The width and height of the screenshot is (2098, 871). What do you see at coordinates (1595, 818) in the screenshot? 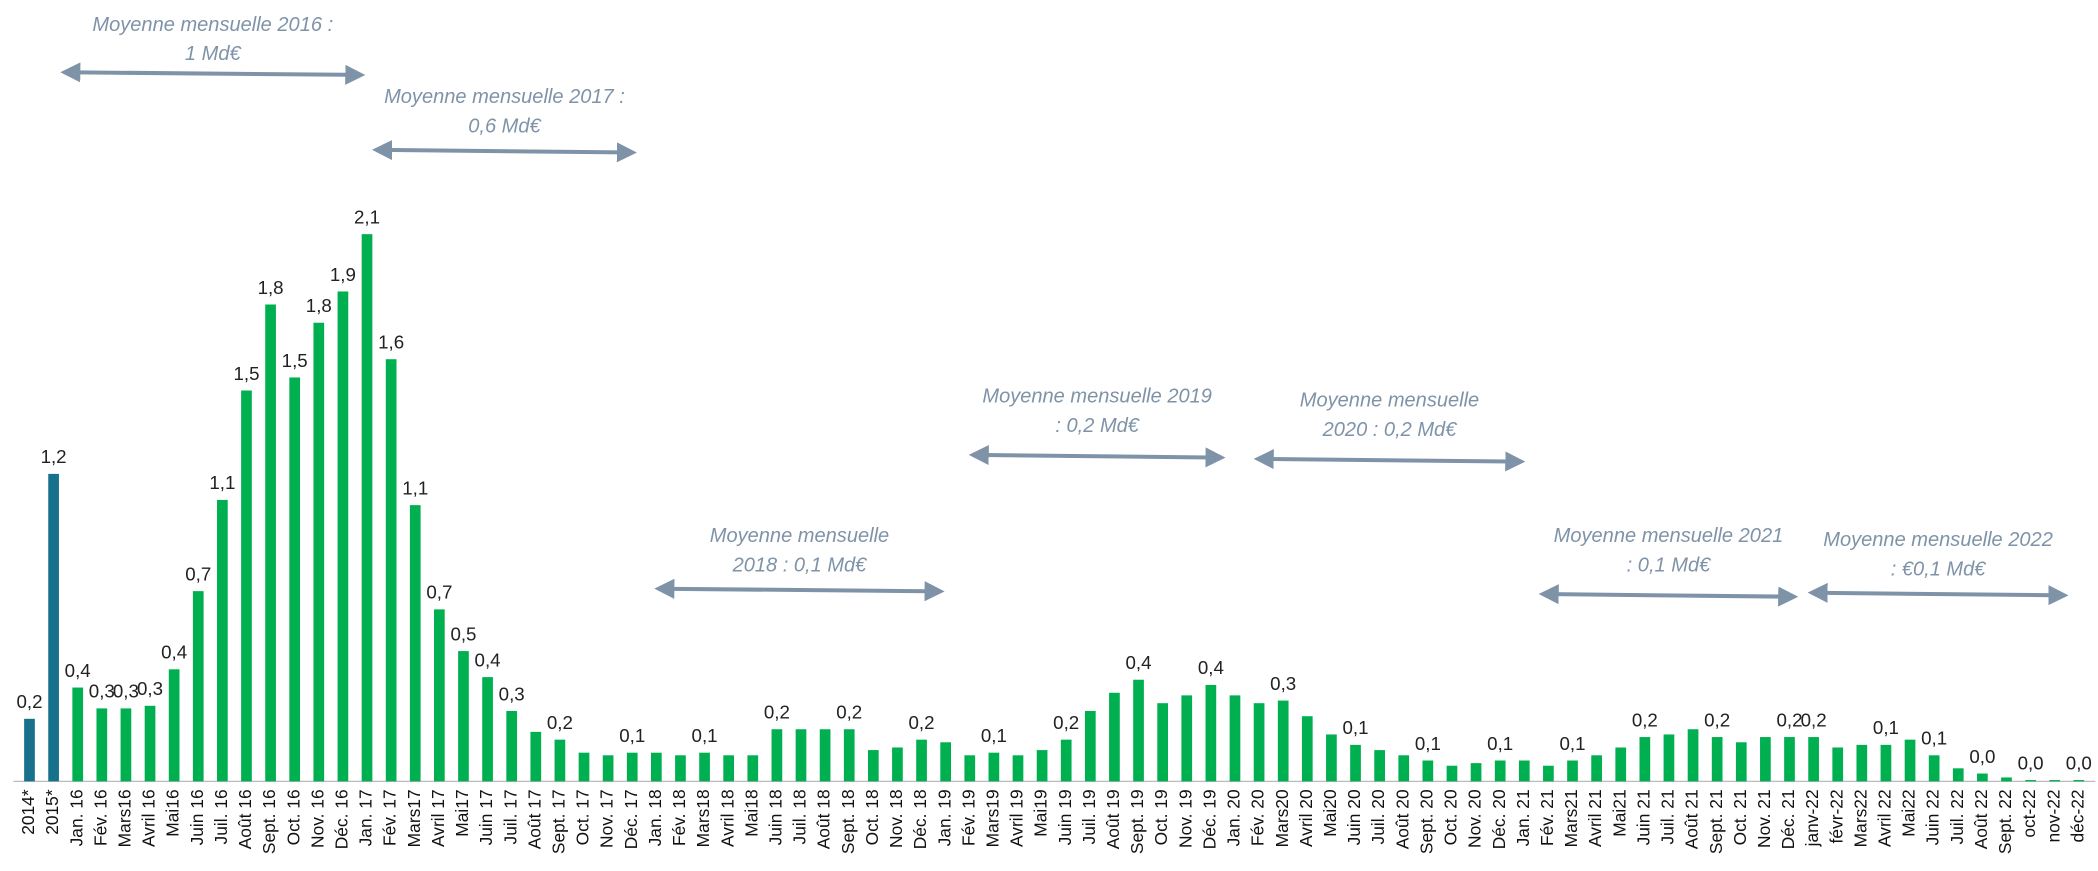
I see `x-tick-label: Avril 21` at bounding box center [1595, 818].